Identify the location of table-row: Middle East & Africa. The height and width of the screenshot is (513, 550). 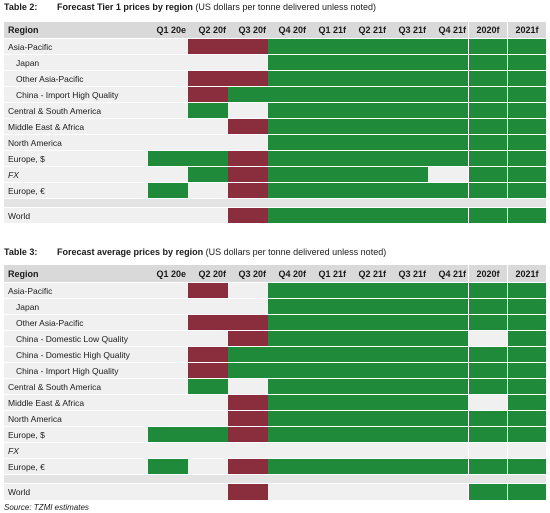
(275, 126).